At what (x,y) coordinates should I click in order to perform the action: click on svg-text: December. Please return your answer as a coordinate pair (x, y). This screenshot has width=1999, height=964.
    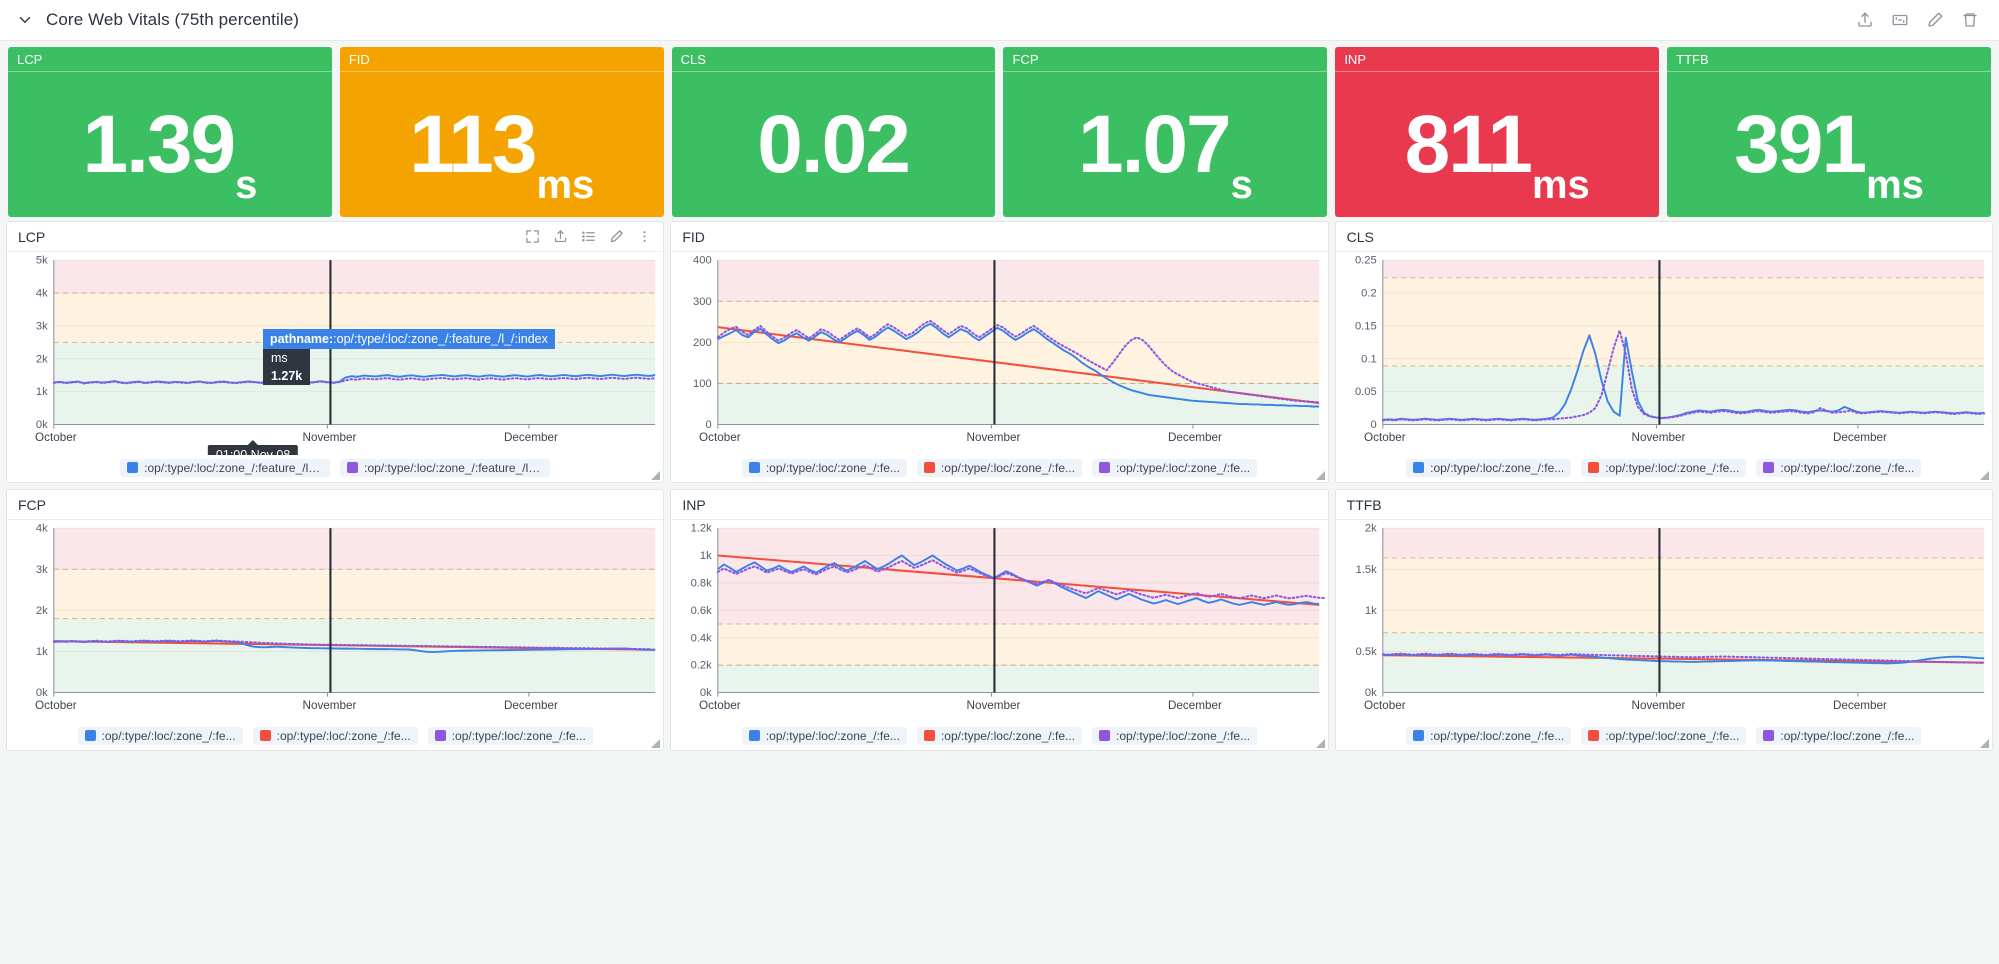
    Looking at the image, I should click on (531, 705).